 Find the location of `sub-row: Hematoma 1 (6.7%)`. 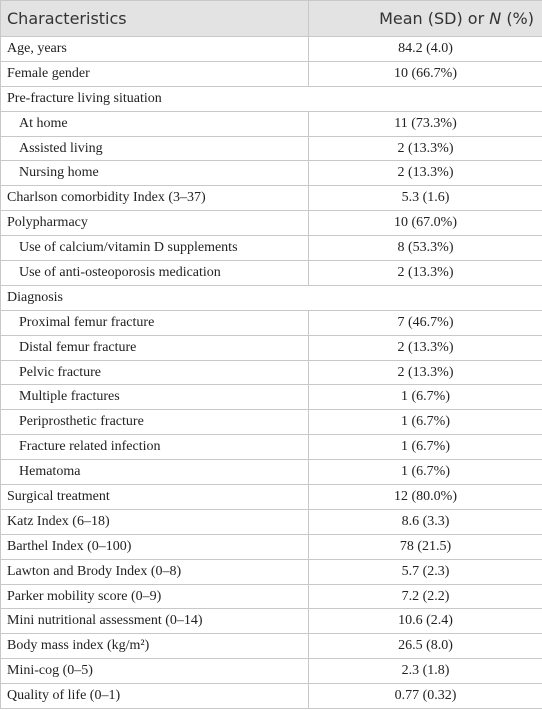

sub-row: Hematoma 1 (6.7%) is located at coordinates (271, 472).